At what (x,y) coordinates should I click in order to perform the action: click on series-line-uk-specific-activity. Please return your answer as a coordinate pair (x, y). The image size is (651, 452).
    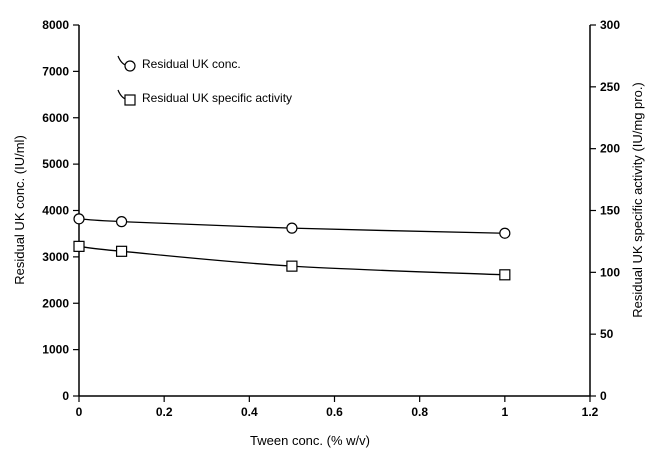
    Looking at the image, I should click on (291, 260).